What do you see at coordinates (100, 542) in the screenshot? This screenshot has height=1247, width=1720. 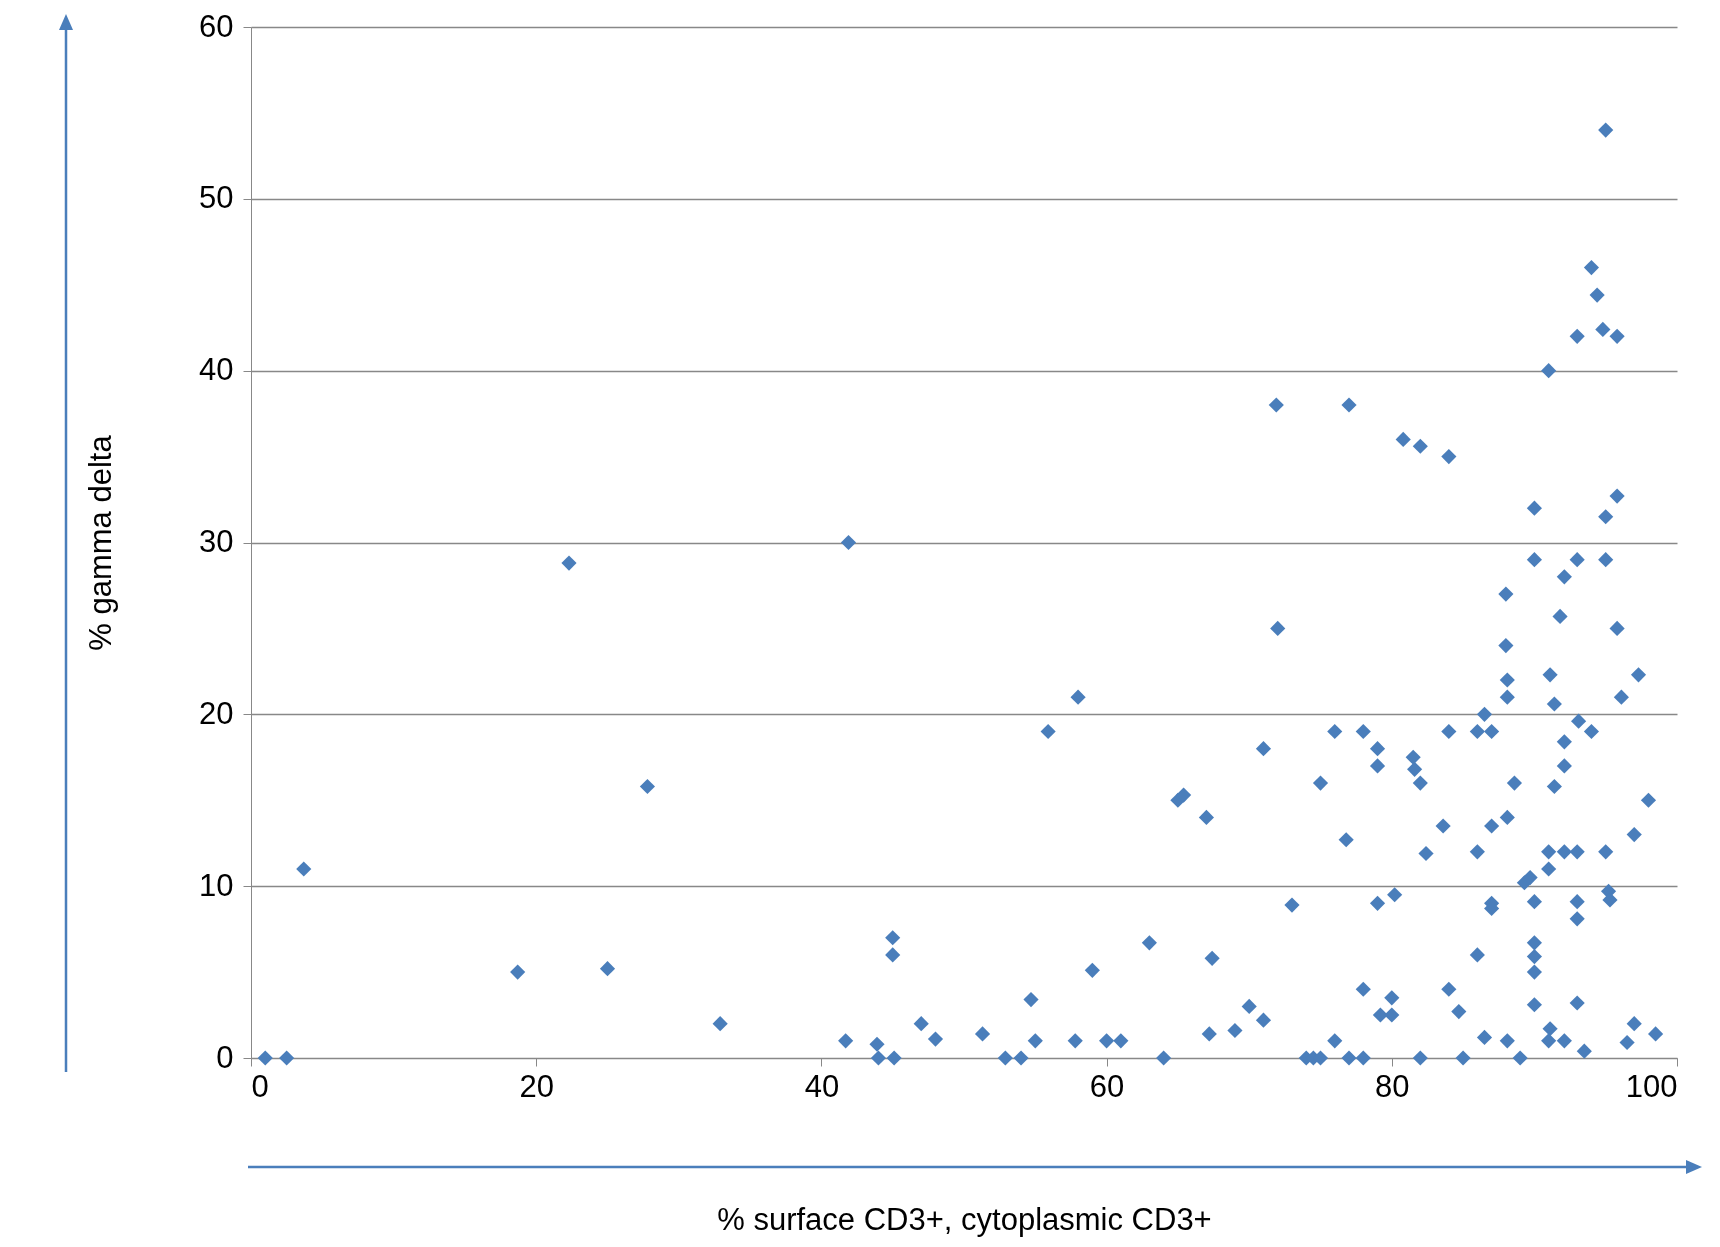 I see `y-axis-title: % gamma delta` at bounding box center [100, 542].